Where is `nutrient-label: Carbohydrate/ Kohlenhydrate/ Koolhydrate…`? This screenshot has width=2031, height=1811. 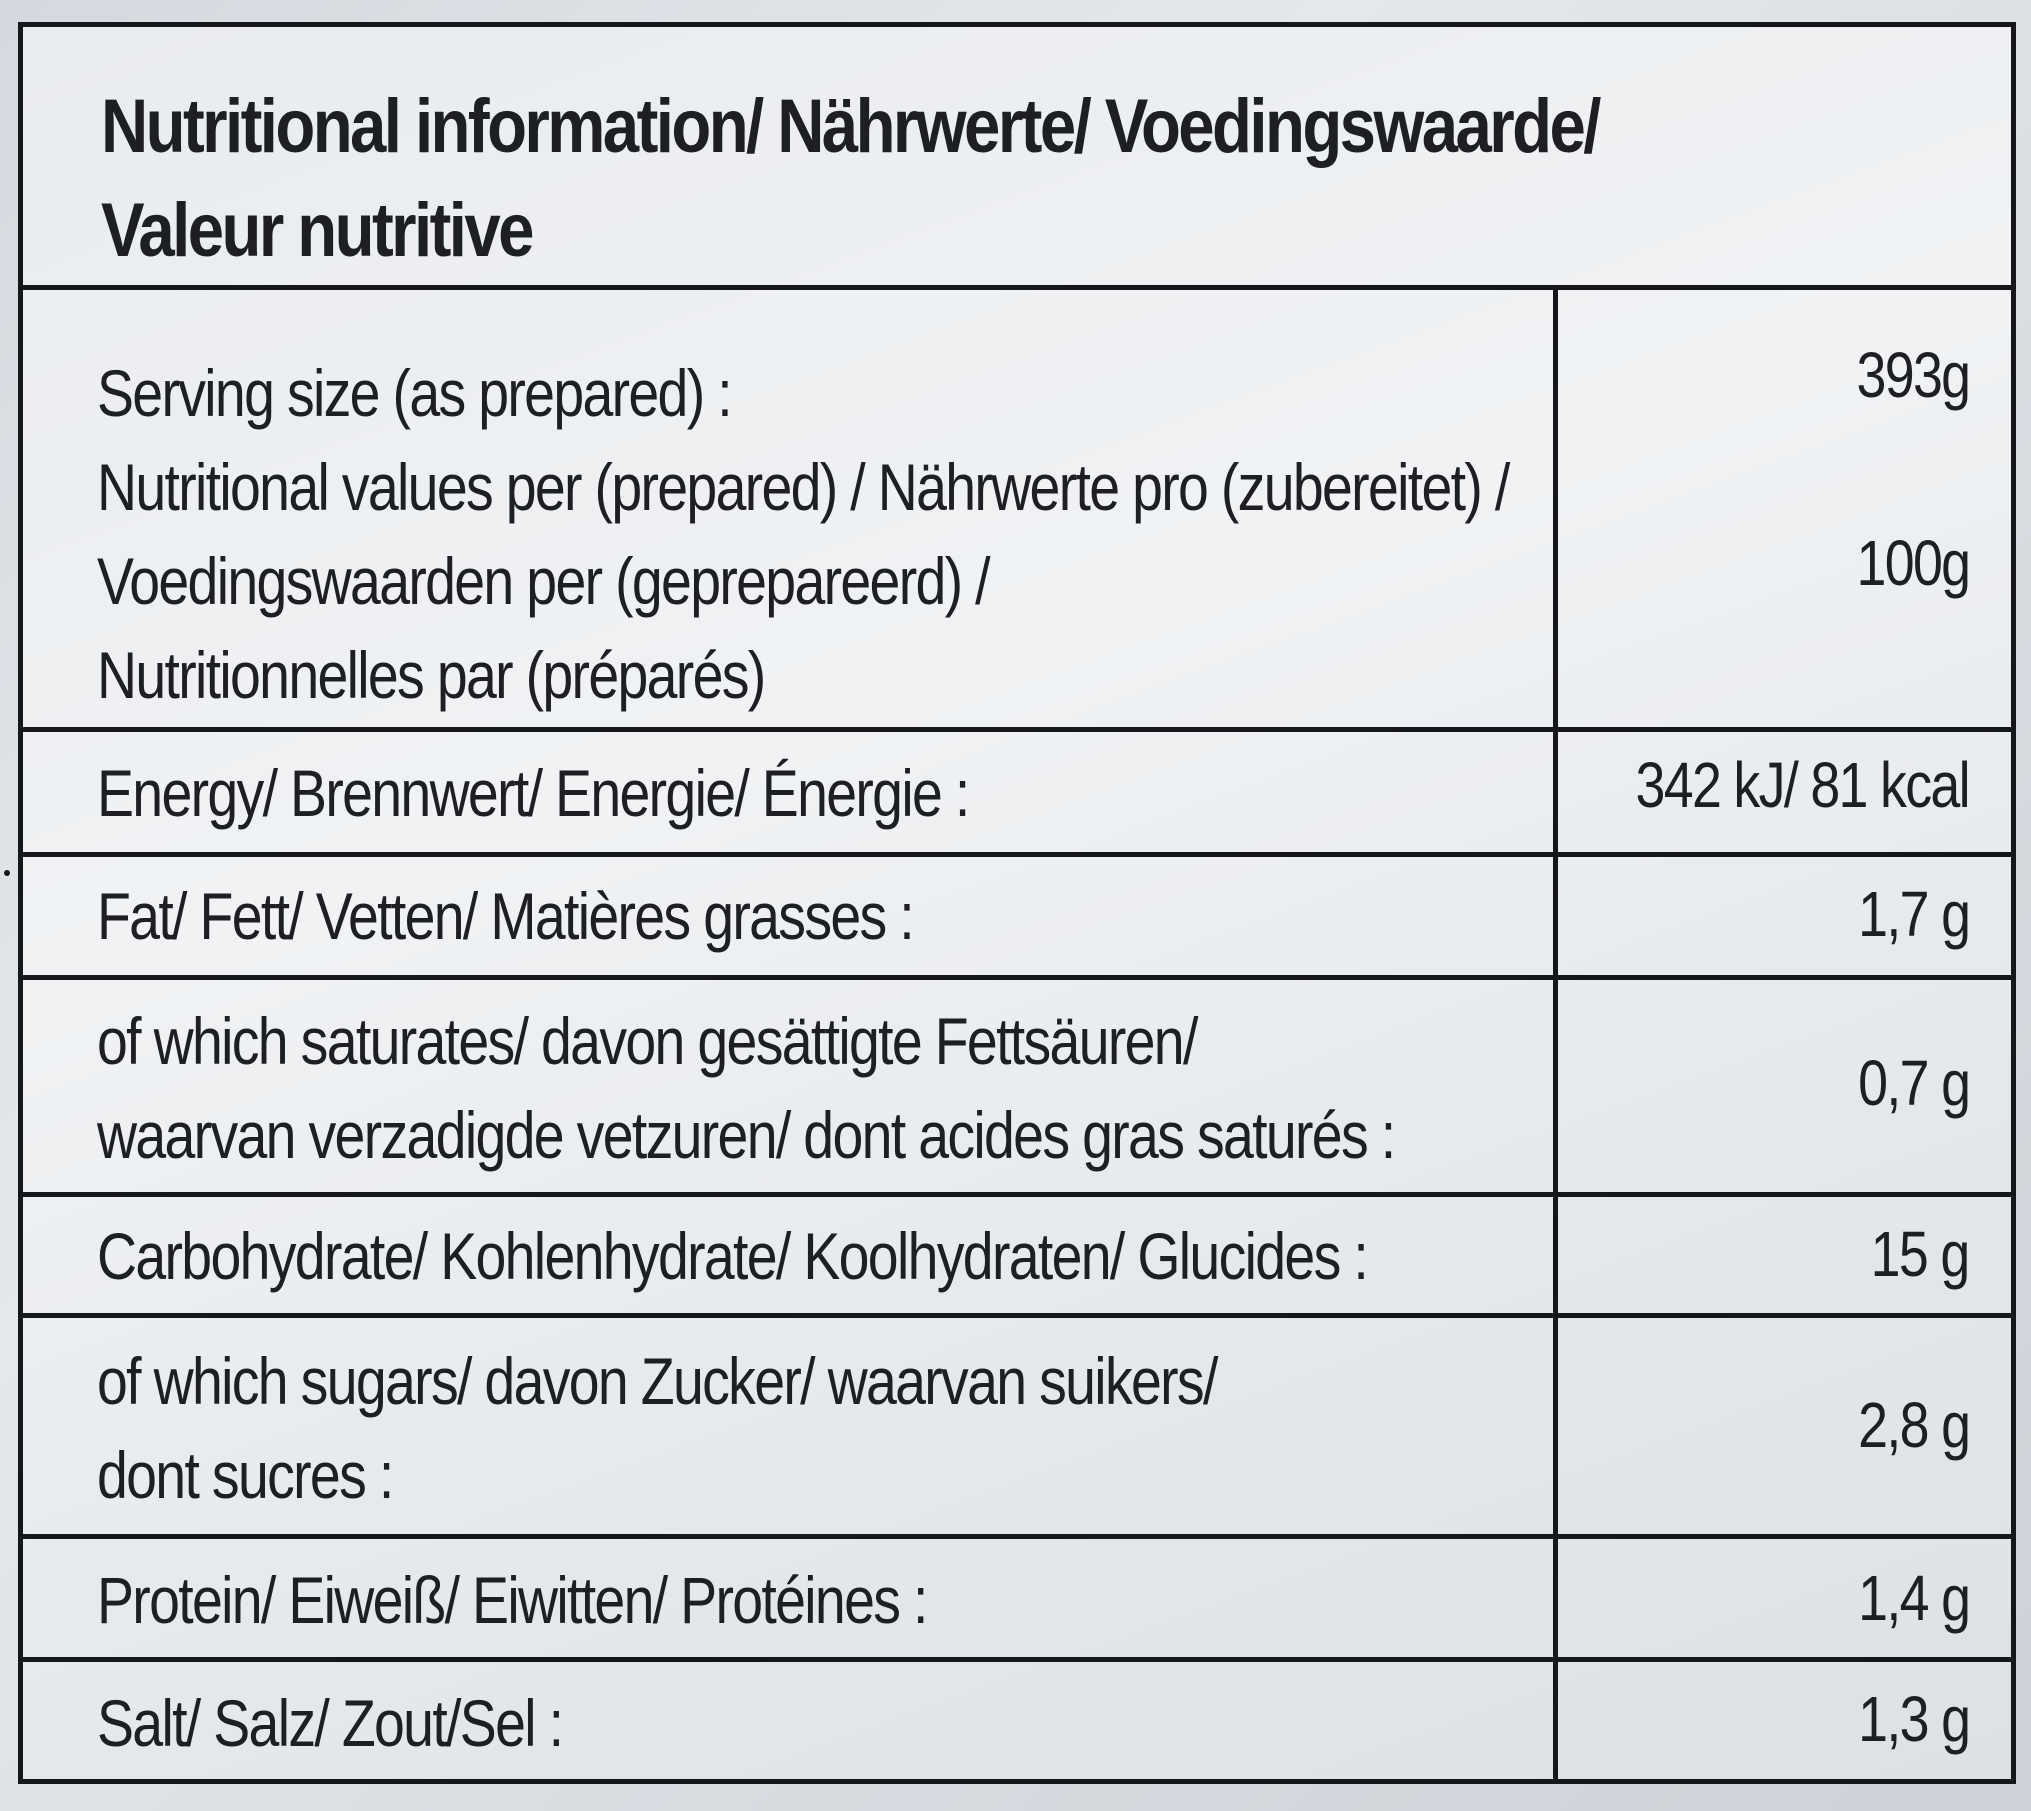 nutrient-label: Carbohydrate/ Kohlenhydrate/ Koolhydrate… is located at coordinates (733, 1256).